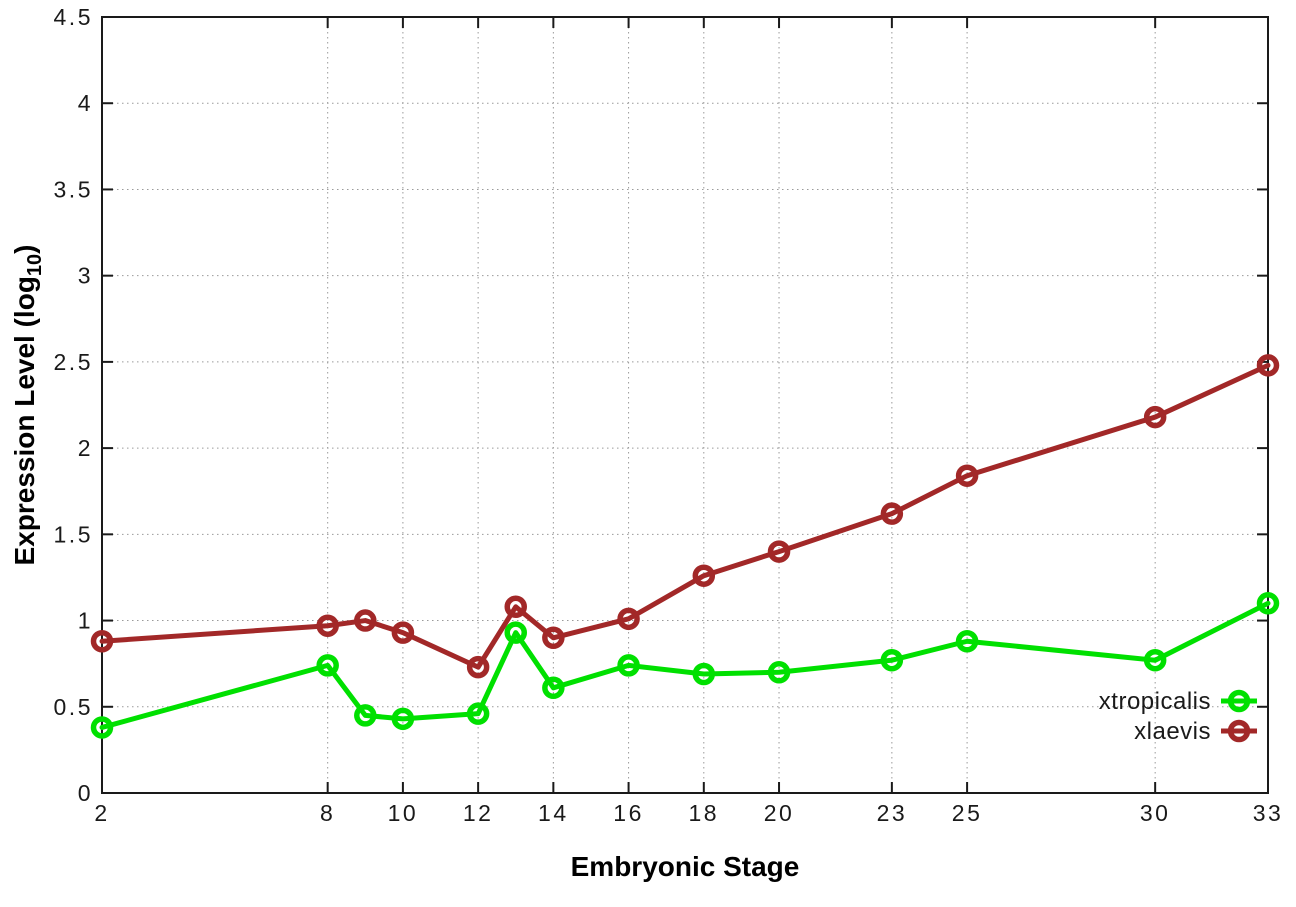 The image size is (1296, 907). I want to click on x-tick-label: 20, so click(779, 813).